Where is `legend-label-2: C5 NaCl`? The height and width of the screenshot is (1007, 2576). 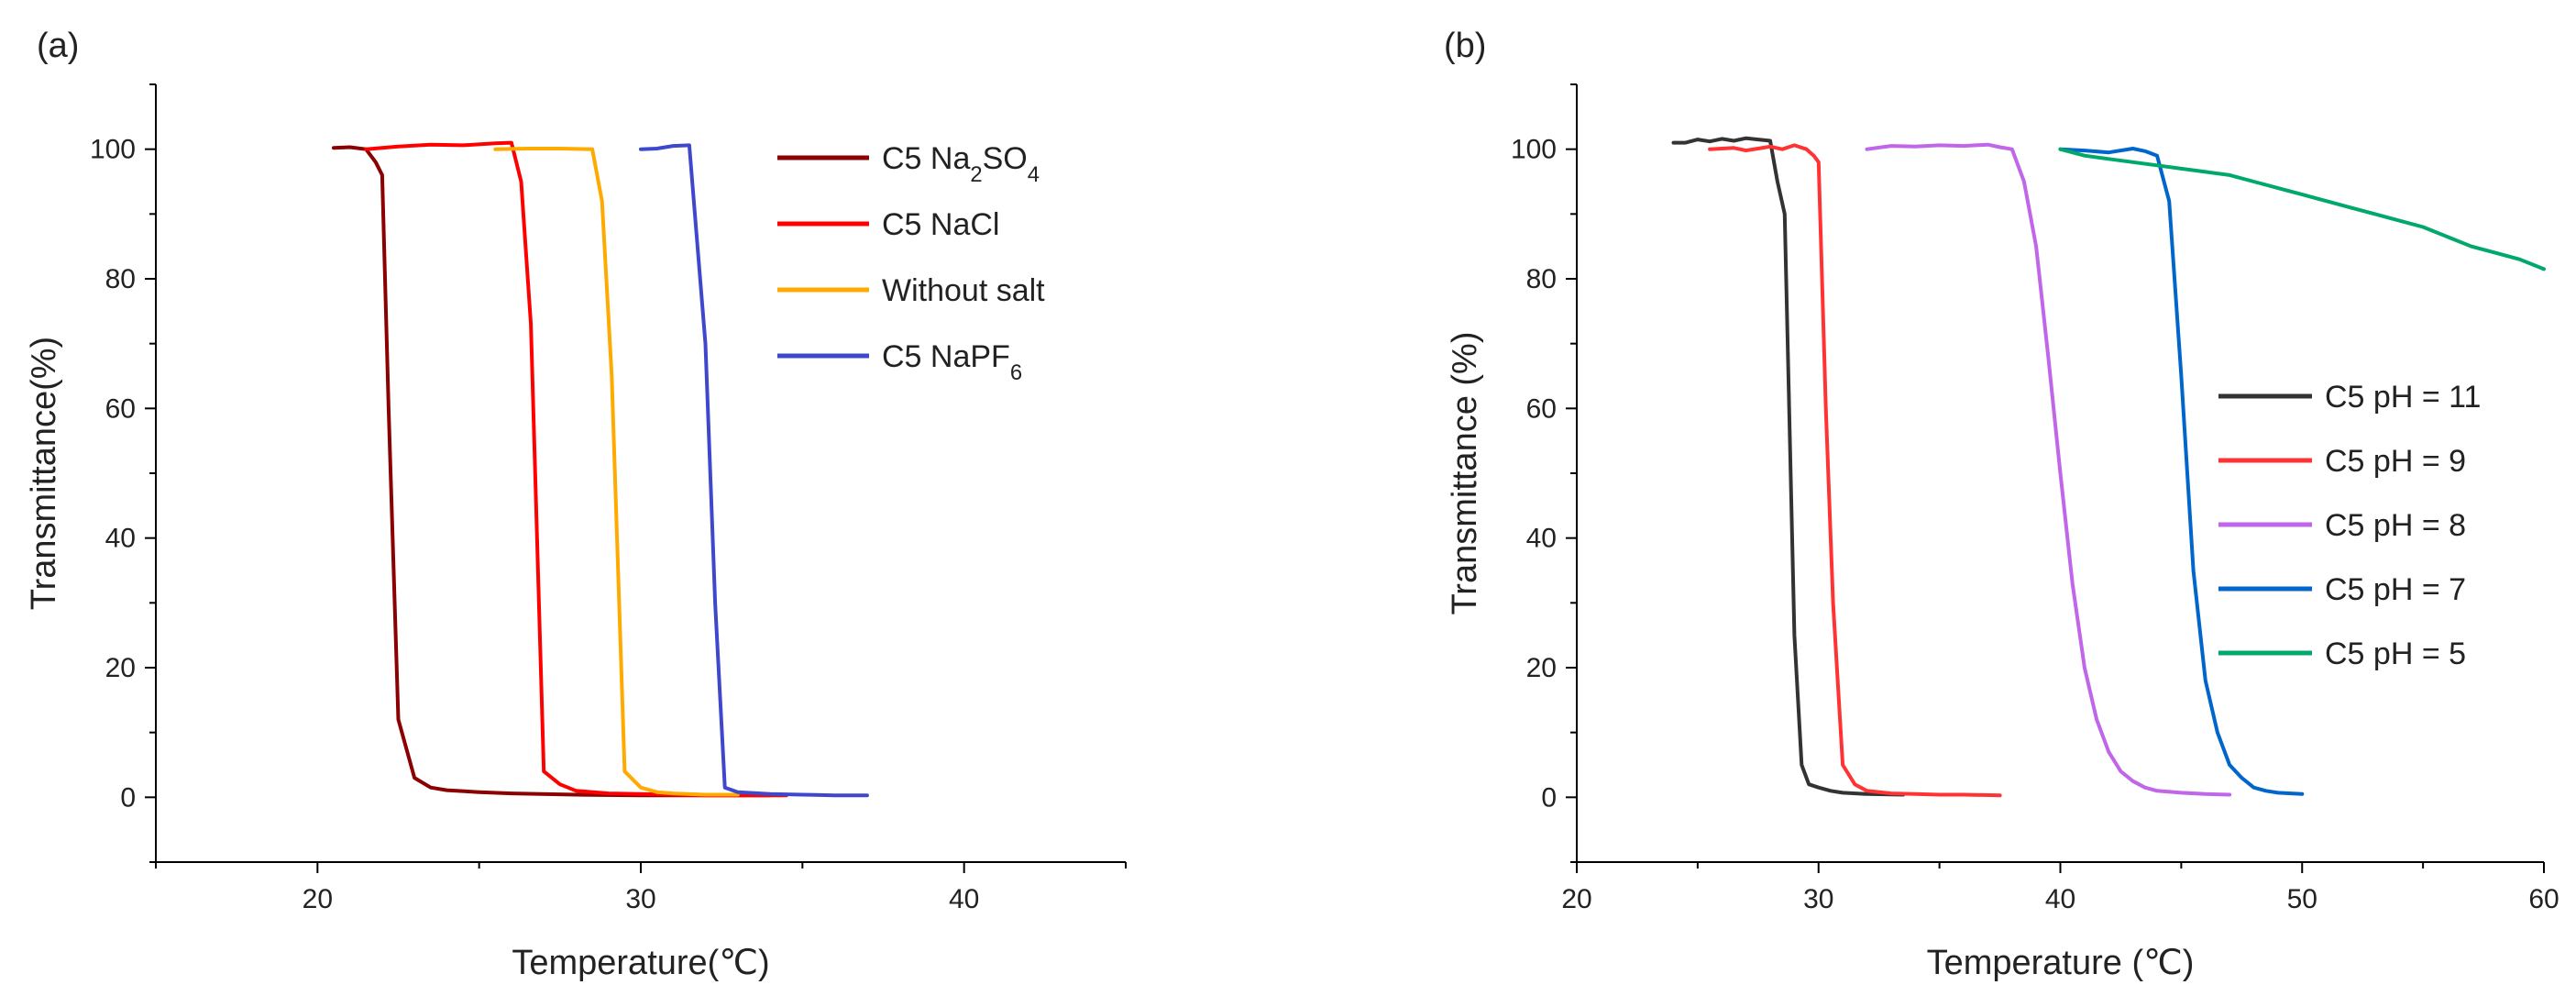 legend-label-2: C5 NaCl is located at coordinates (940, 224).